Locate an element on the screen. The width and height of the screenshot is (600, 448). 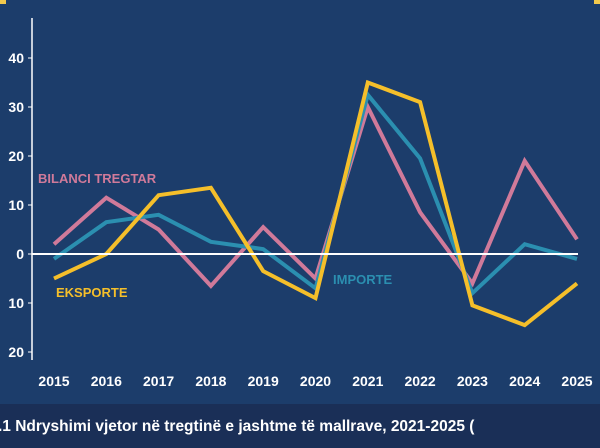
series-label: BILANCI TREGTAR is located at coordinates (97, 178).